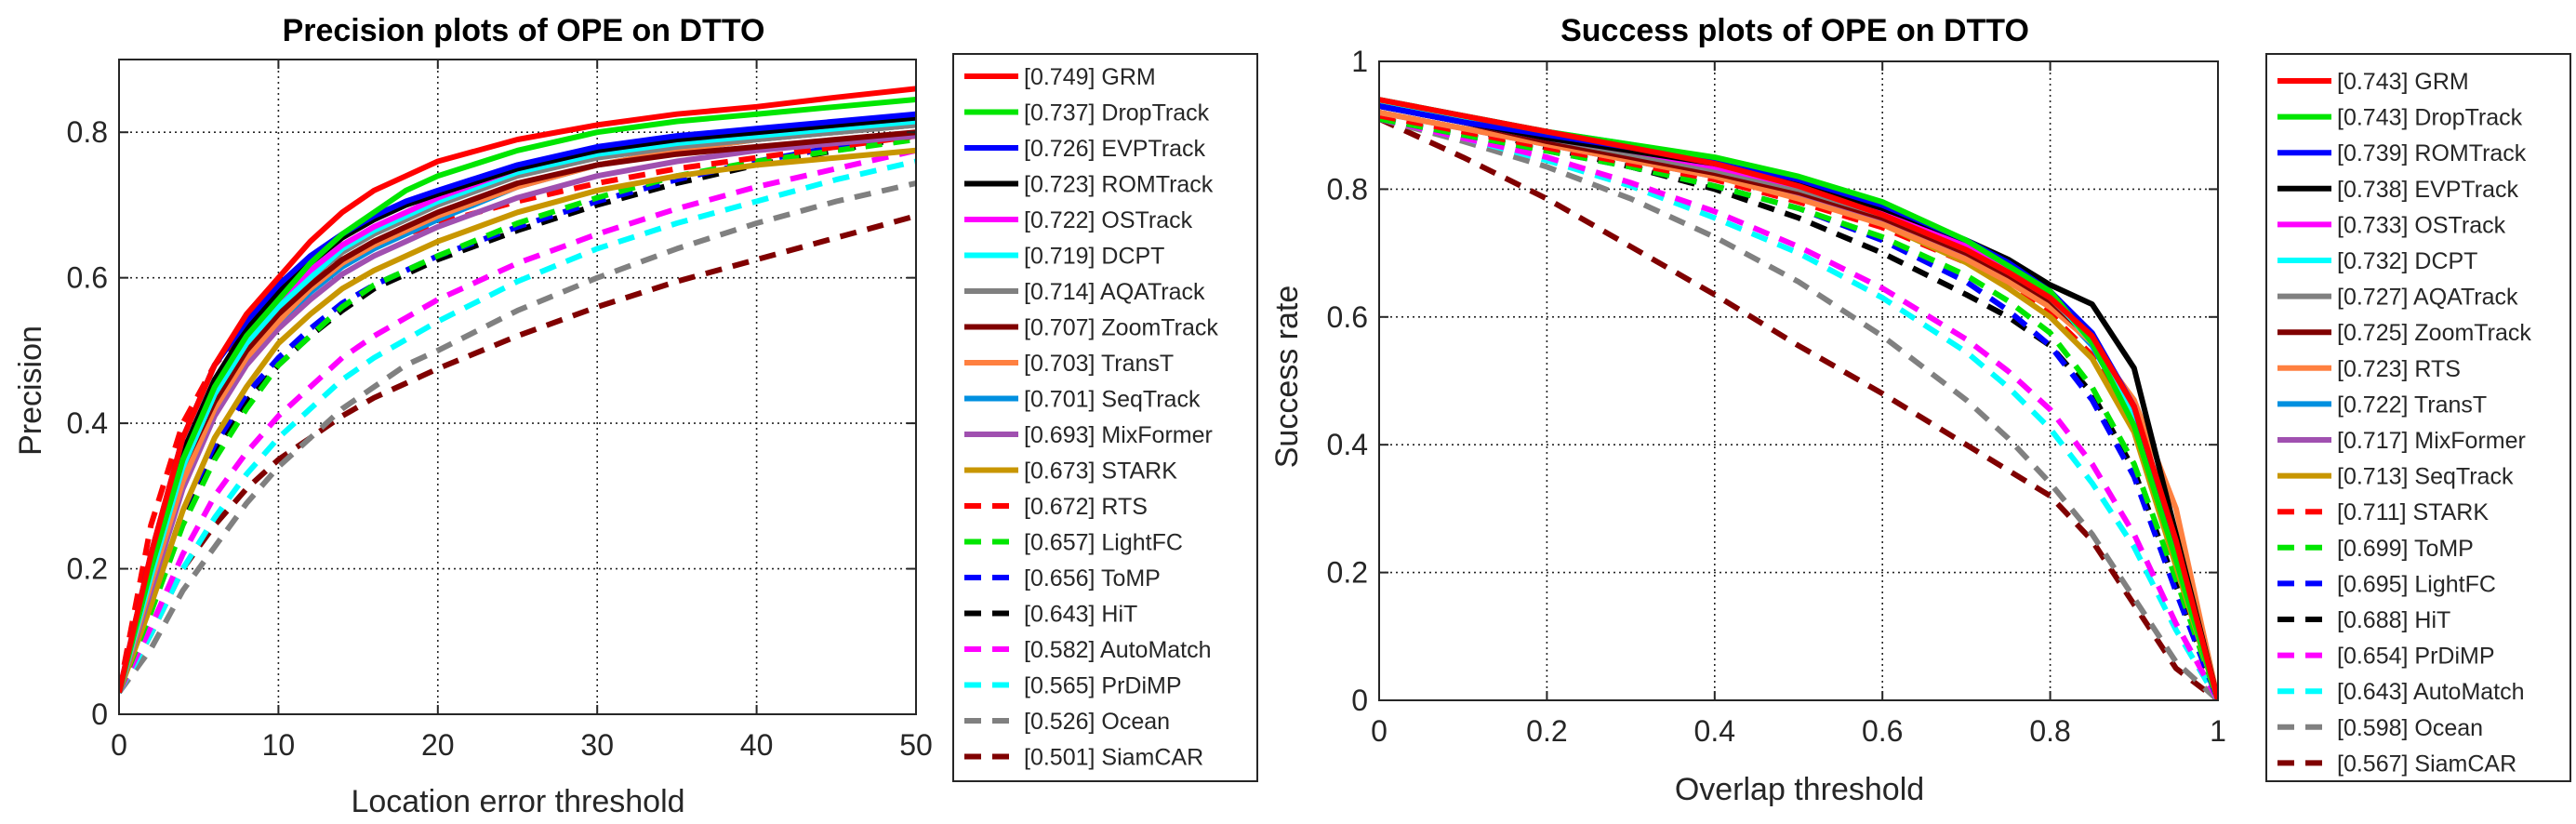 This screenshot has height=824, width=2576. I want to click on x-tick-label: 1, so click(2218, 731).